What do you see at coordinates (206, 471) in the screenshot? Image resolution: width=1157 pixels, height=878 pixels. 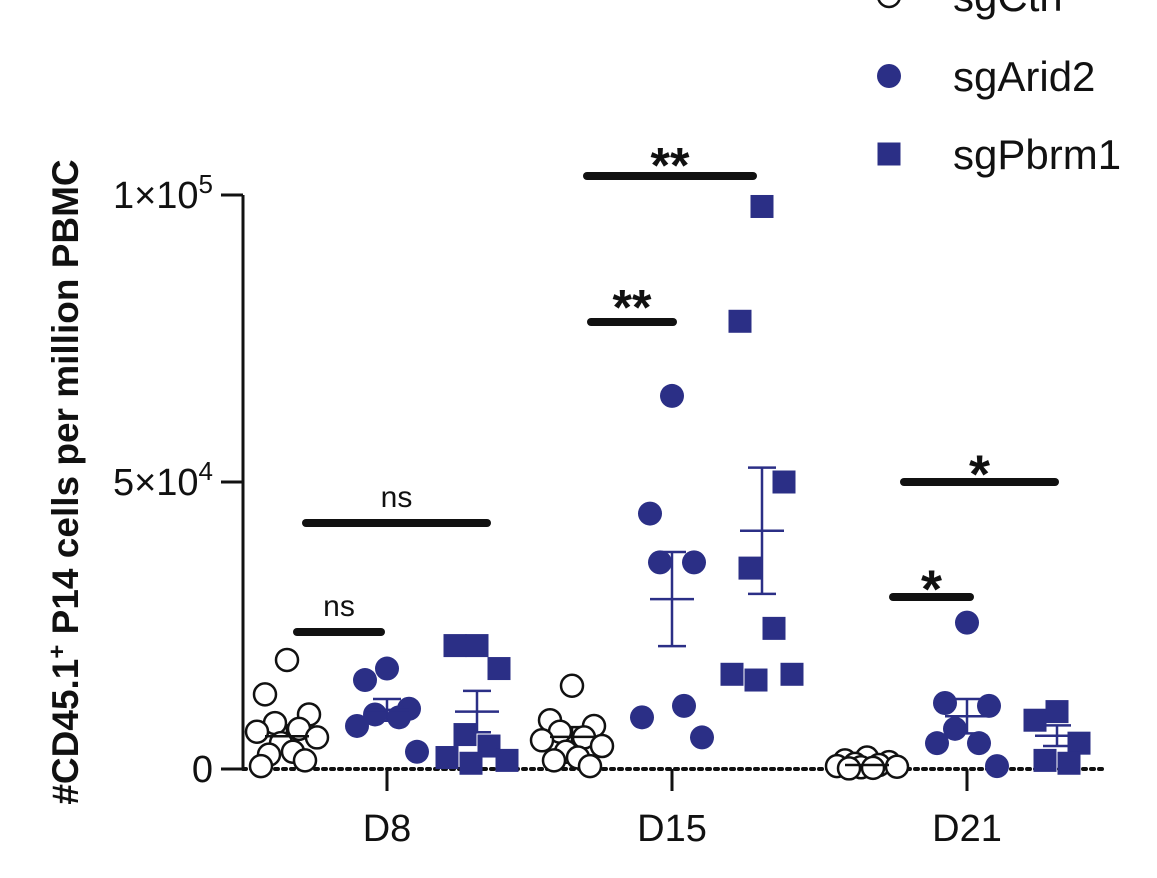 I see `y-tick-label-exponent: 4` at bounding box center [206, 471].